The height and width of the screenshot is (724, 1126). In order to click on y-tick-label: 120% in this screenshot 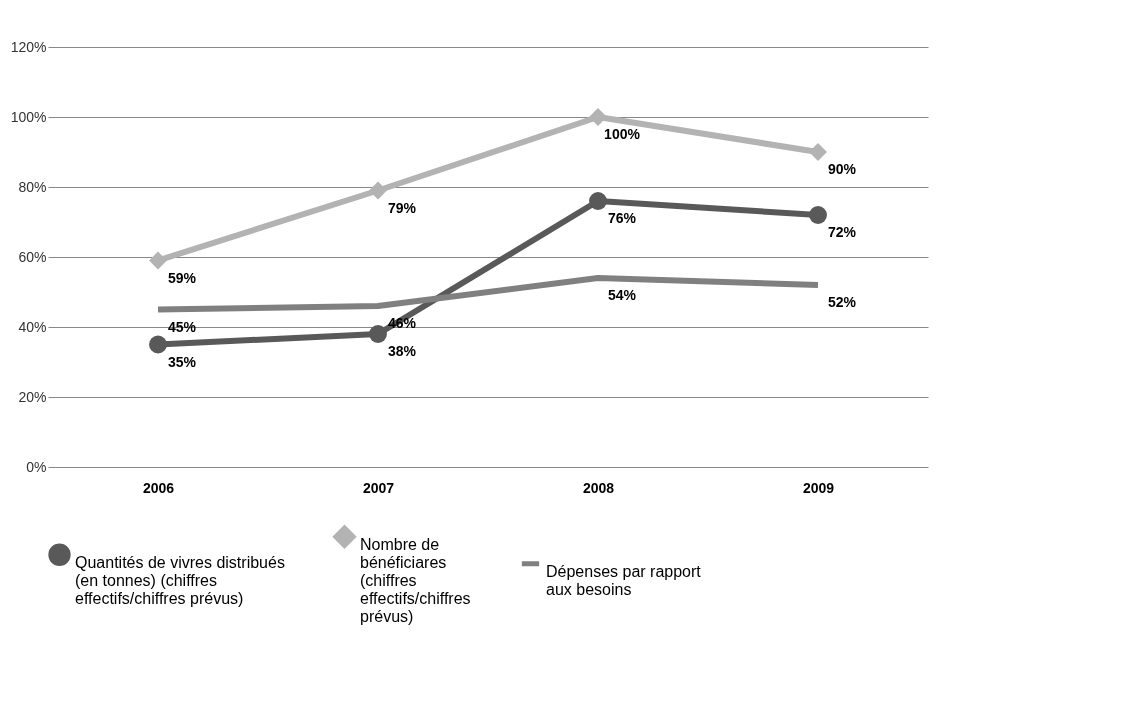, I will do `click(28, 46)`.